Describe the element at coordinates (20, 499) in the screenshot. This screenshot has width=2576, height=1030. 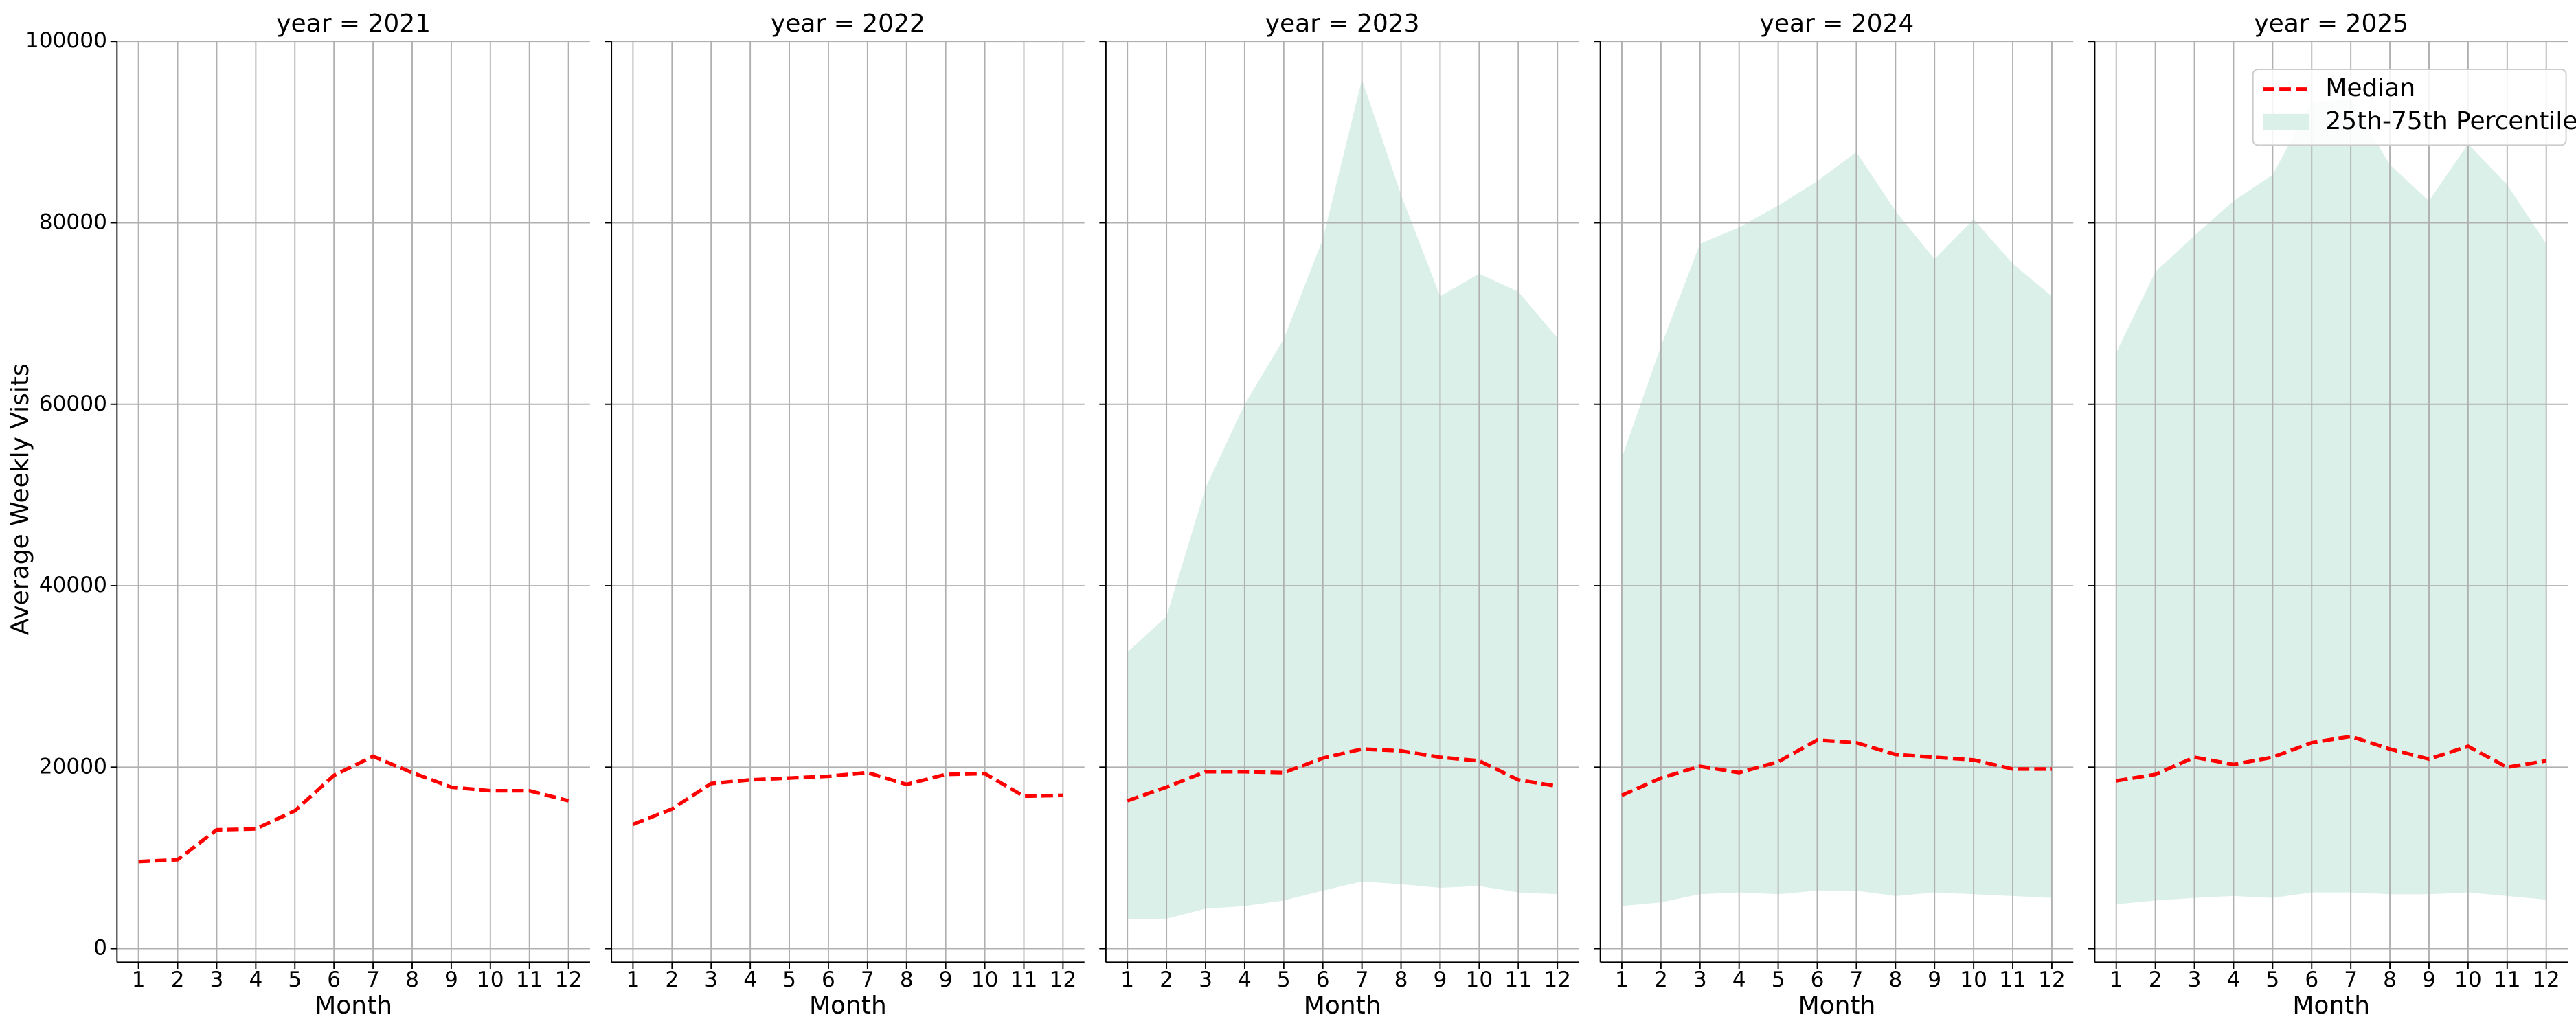
I see `y-axis-label: Average Weekly Visits` at that location.